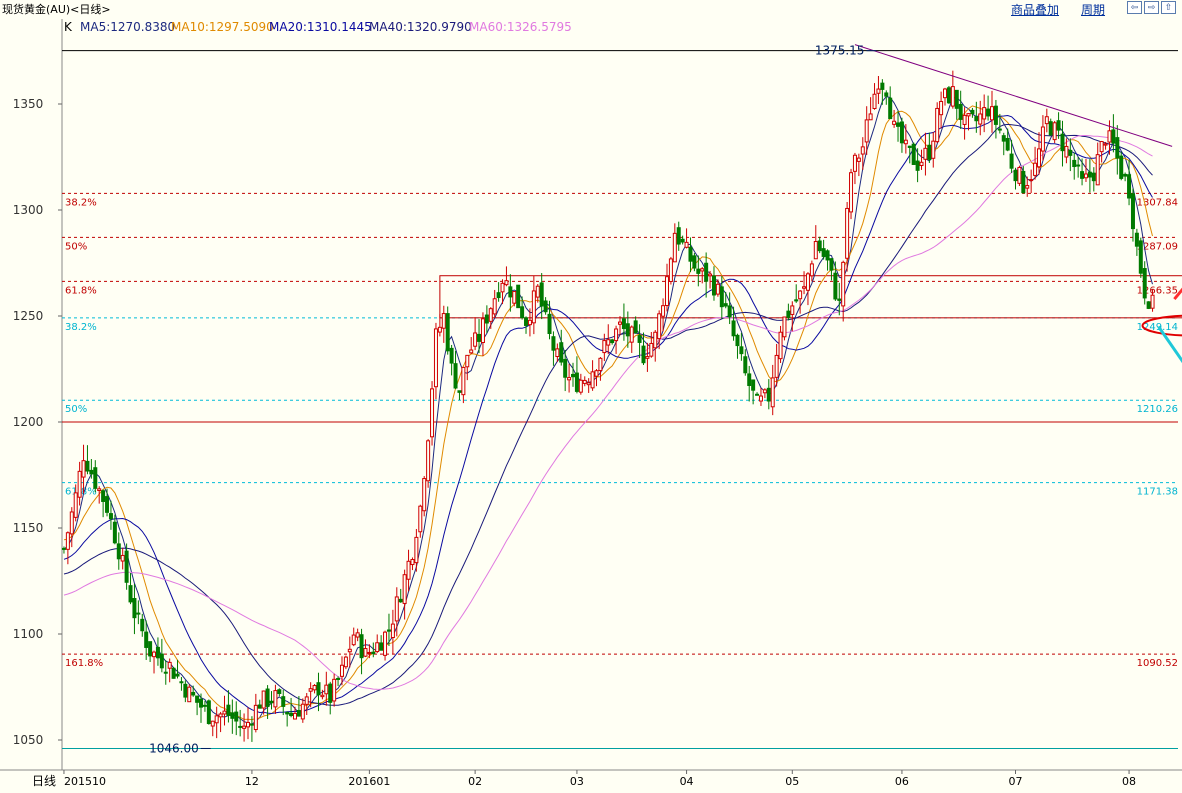 The width and height of the screenshot is (1182, 793). I want to click on nav-right-button: ⇨, so click(1151, 7).